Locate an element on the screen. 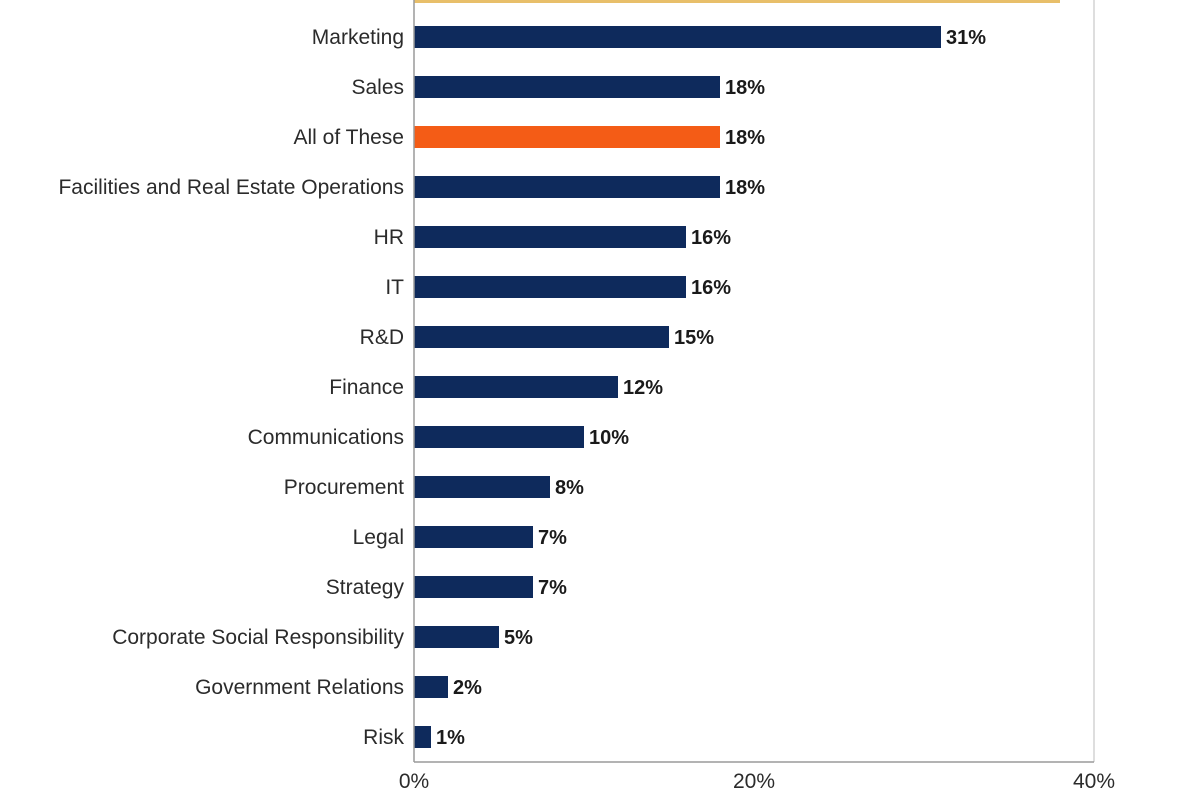 The width and height of the screenshot is (1200, 800). value-label: 5% is located at coordinates (518, 638).